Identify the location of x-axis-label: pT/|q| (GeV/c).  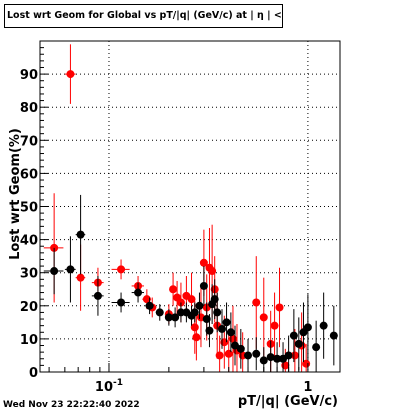
(288, 401).